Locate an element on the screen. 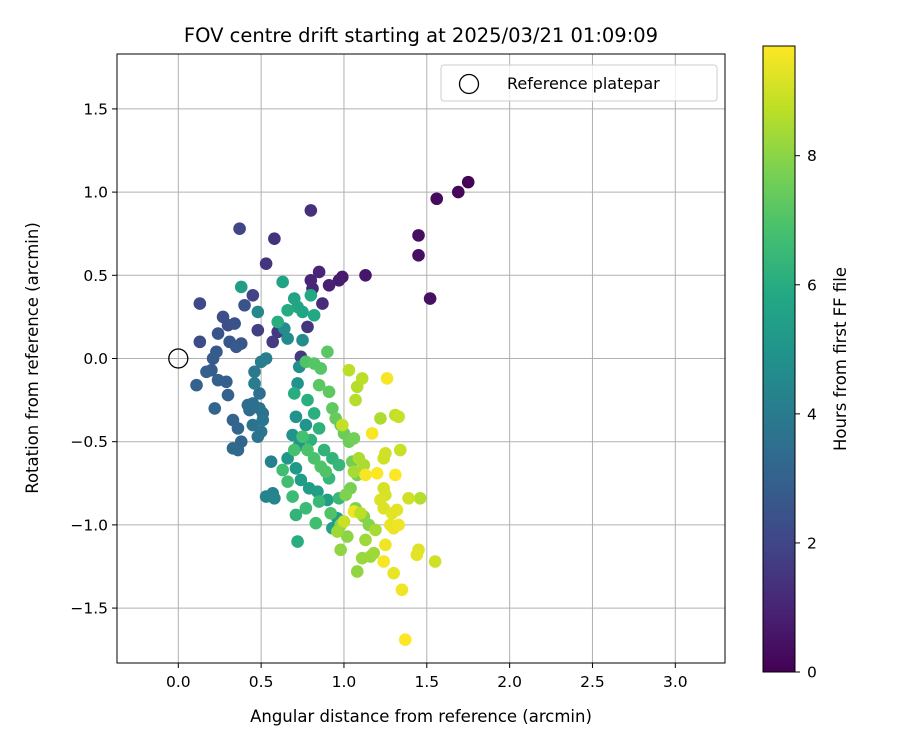 The height and width of the screenshot is (750, 900). x-tick-label: 3.0 is located at coordinates (675, 682).